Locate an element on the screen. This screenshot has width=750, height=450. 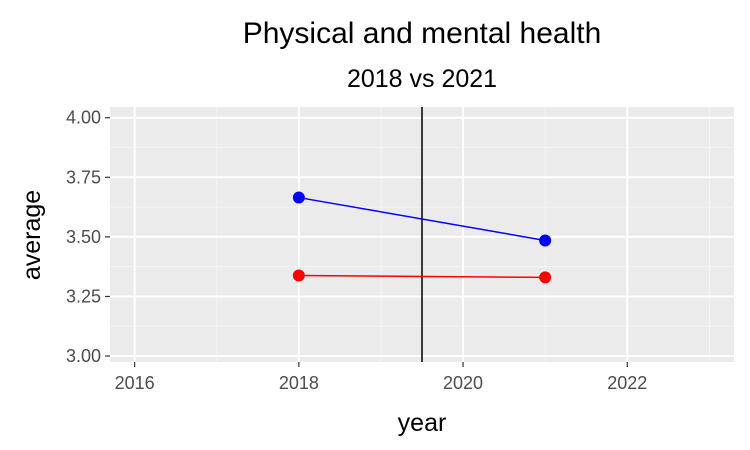
x-tick-label: 2016 is located at coordinates (135, 383).